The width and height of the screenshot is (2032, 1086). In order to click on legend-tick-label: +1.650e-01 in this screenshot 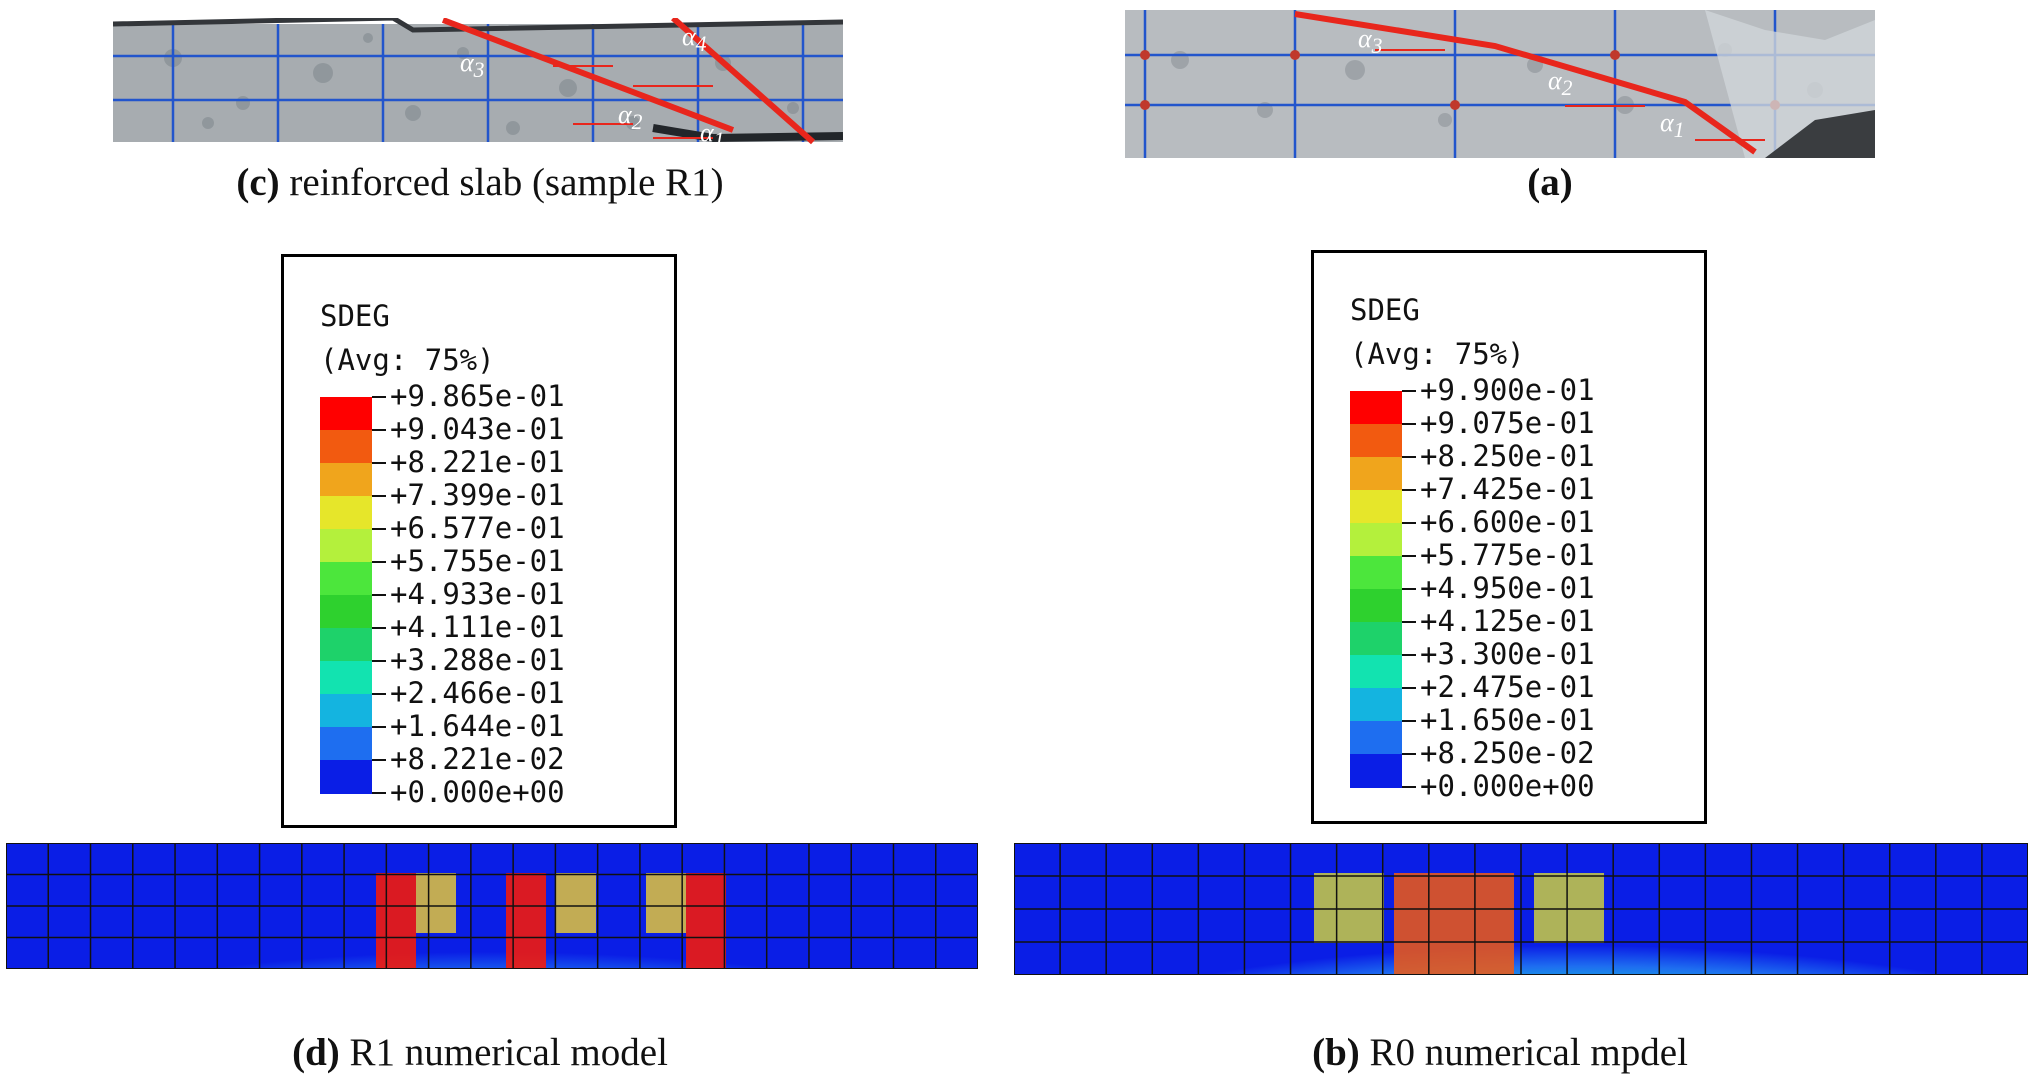, I will do `click(1507, 720)`.